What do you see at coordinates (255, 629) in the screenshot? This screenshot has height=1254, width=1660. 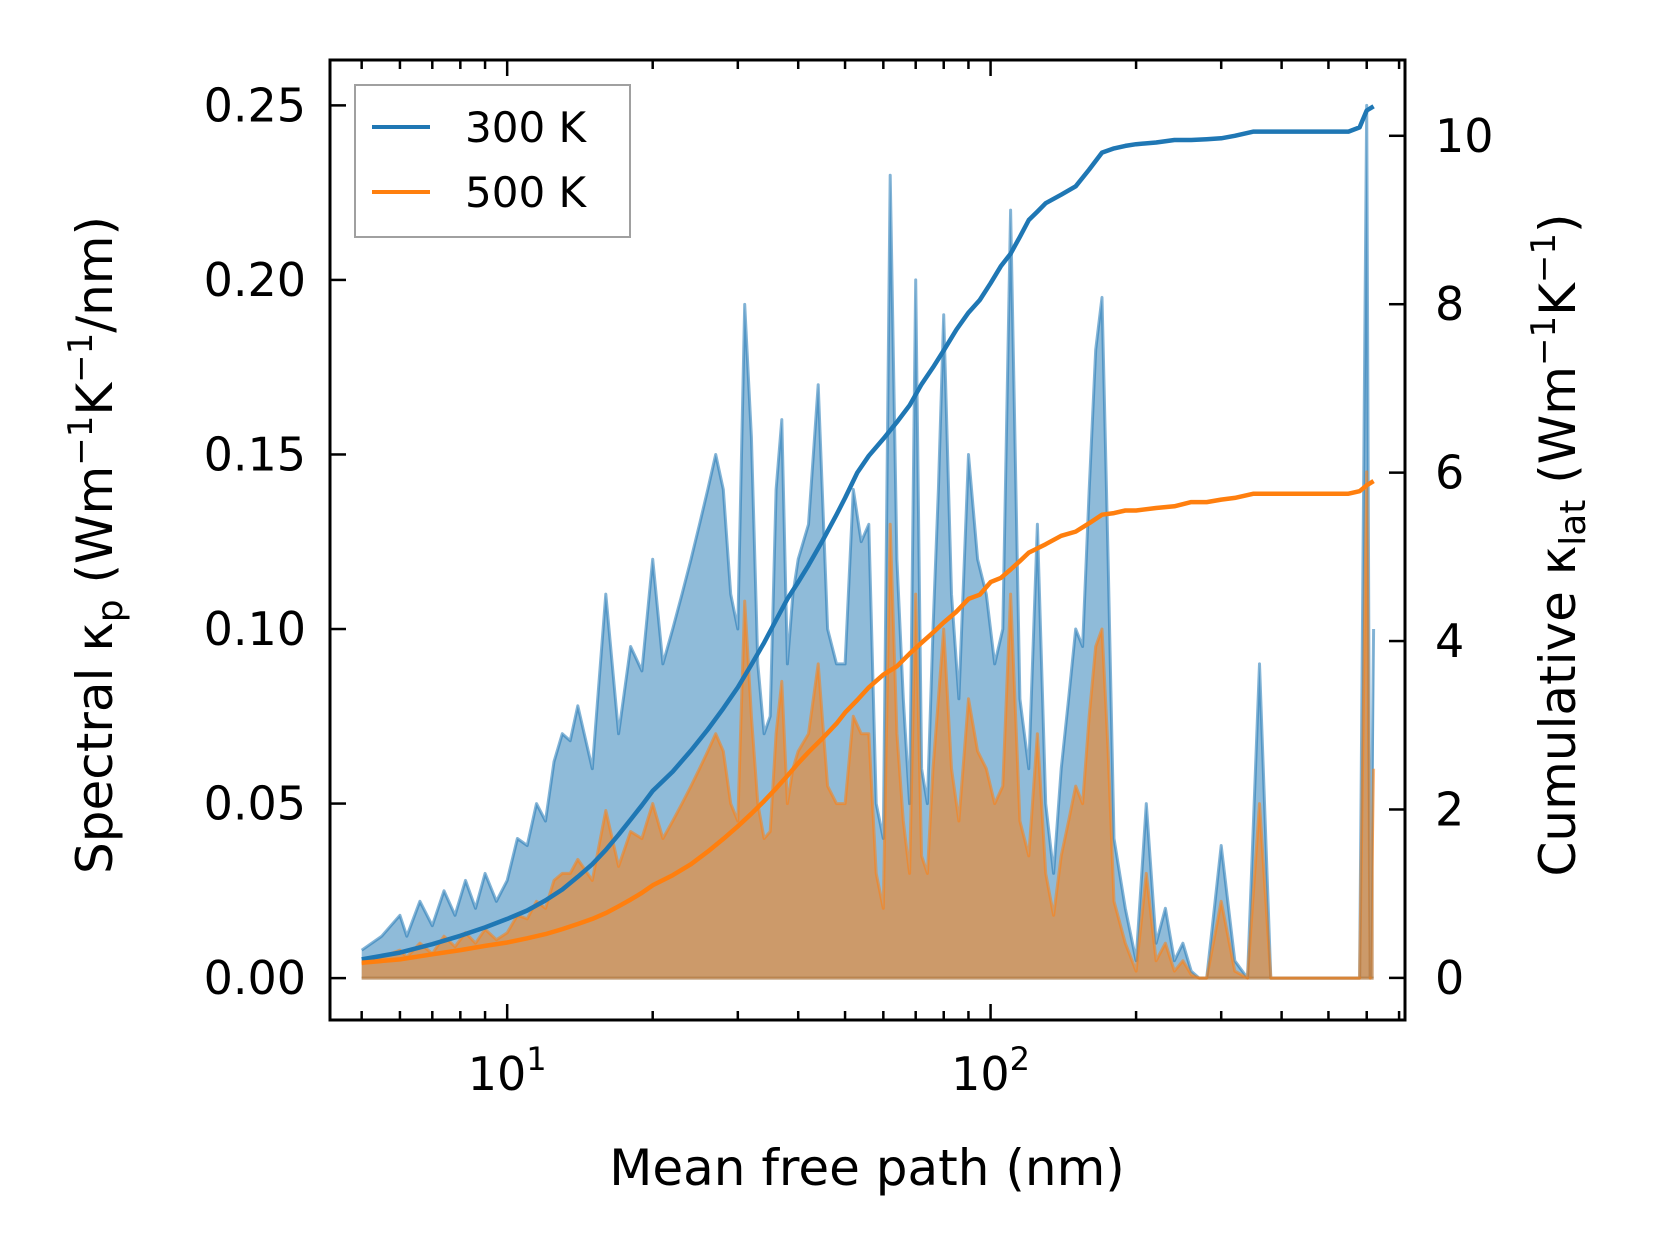 I see `left-y-tick-label: 0.10` at bounding box center [255, 629].